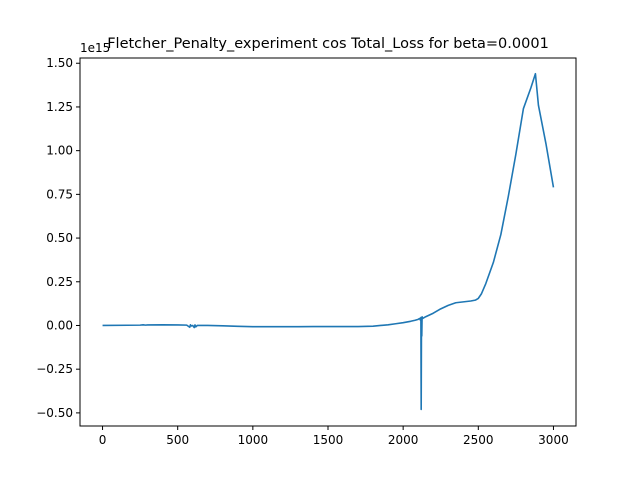 The height and width of the screenshot is (480, 640). I want to click on y-axis: −0.50 −0.25 0.00 0.25 0.50 0.75 1.00 1.25 1.50, so click(58, 238).